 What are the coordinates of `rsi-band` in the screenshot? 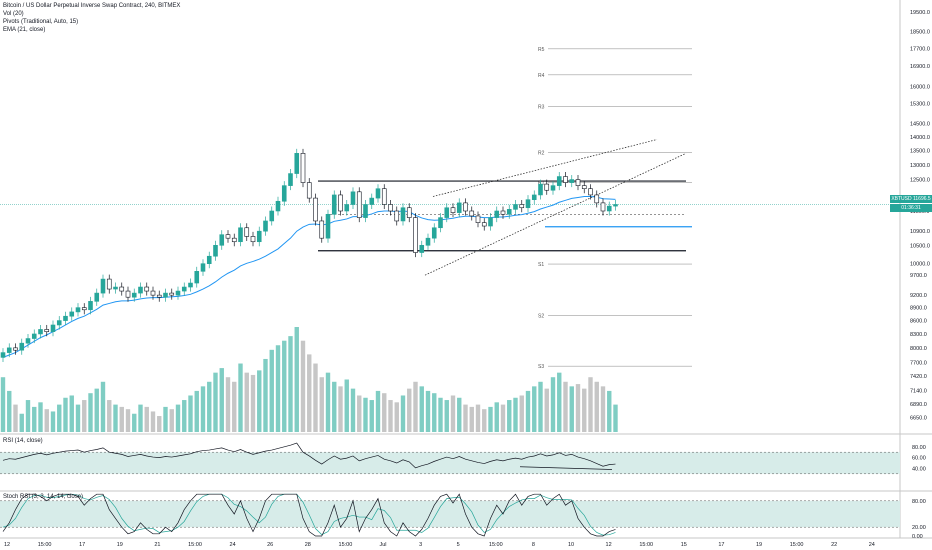 It's located at (450, 463).